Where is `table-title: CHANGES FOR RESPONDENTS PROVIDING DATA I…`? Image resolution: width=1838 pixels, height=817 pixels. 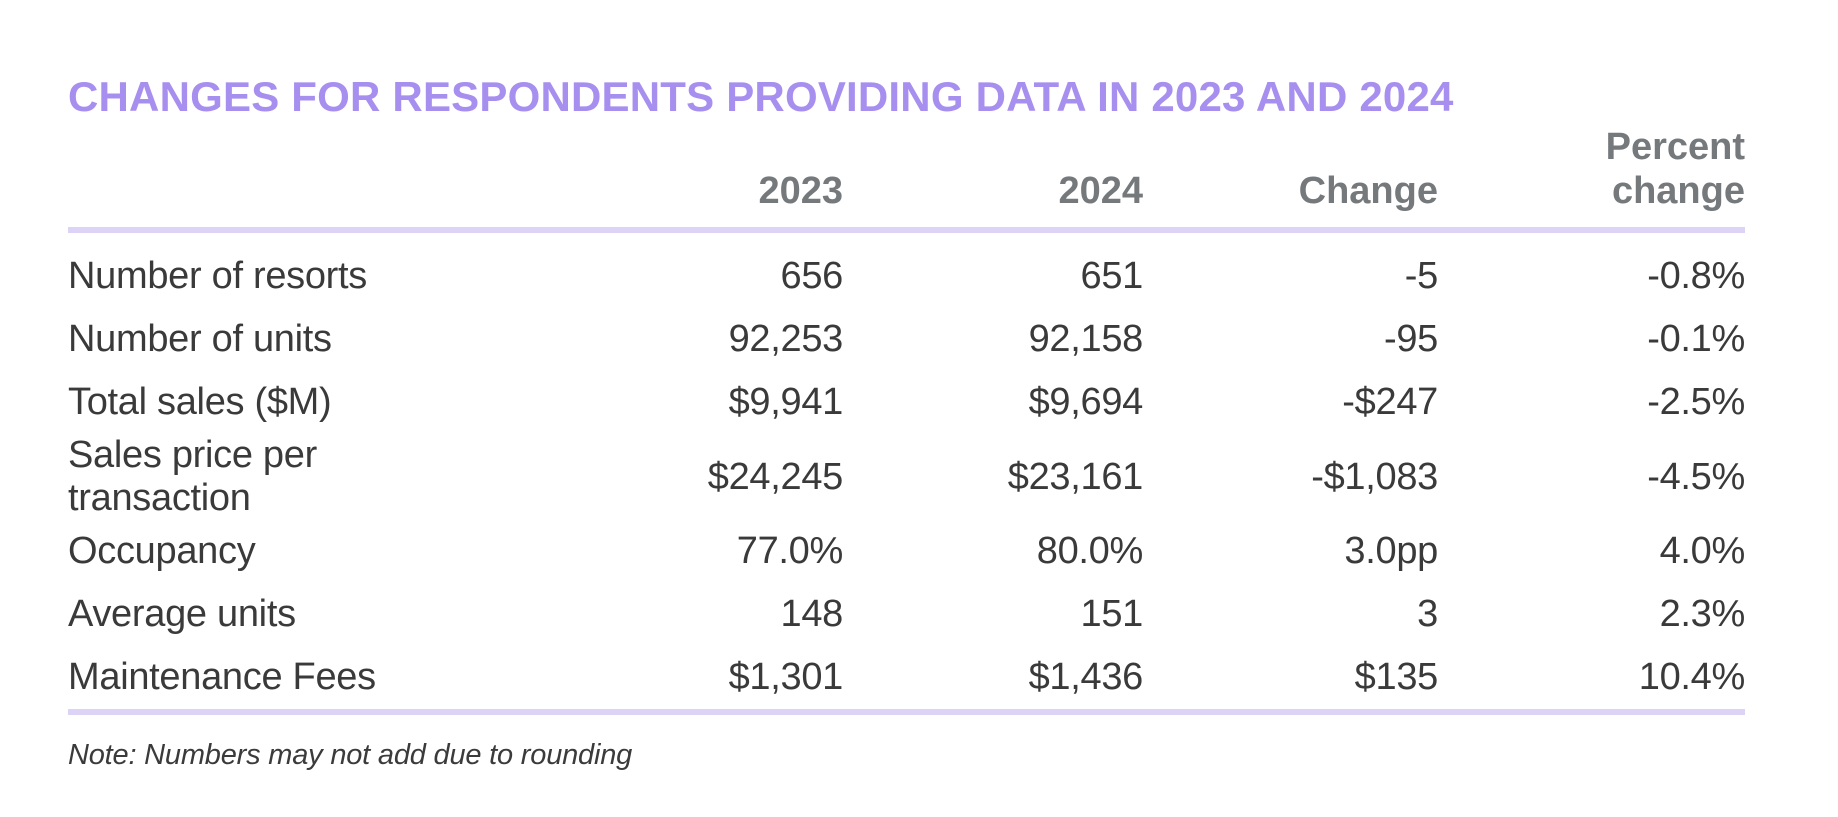 table-title: CHANGES FOR RESPONDENTS PROVIDING DATA I… is located at coordinates (761, 96).